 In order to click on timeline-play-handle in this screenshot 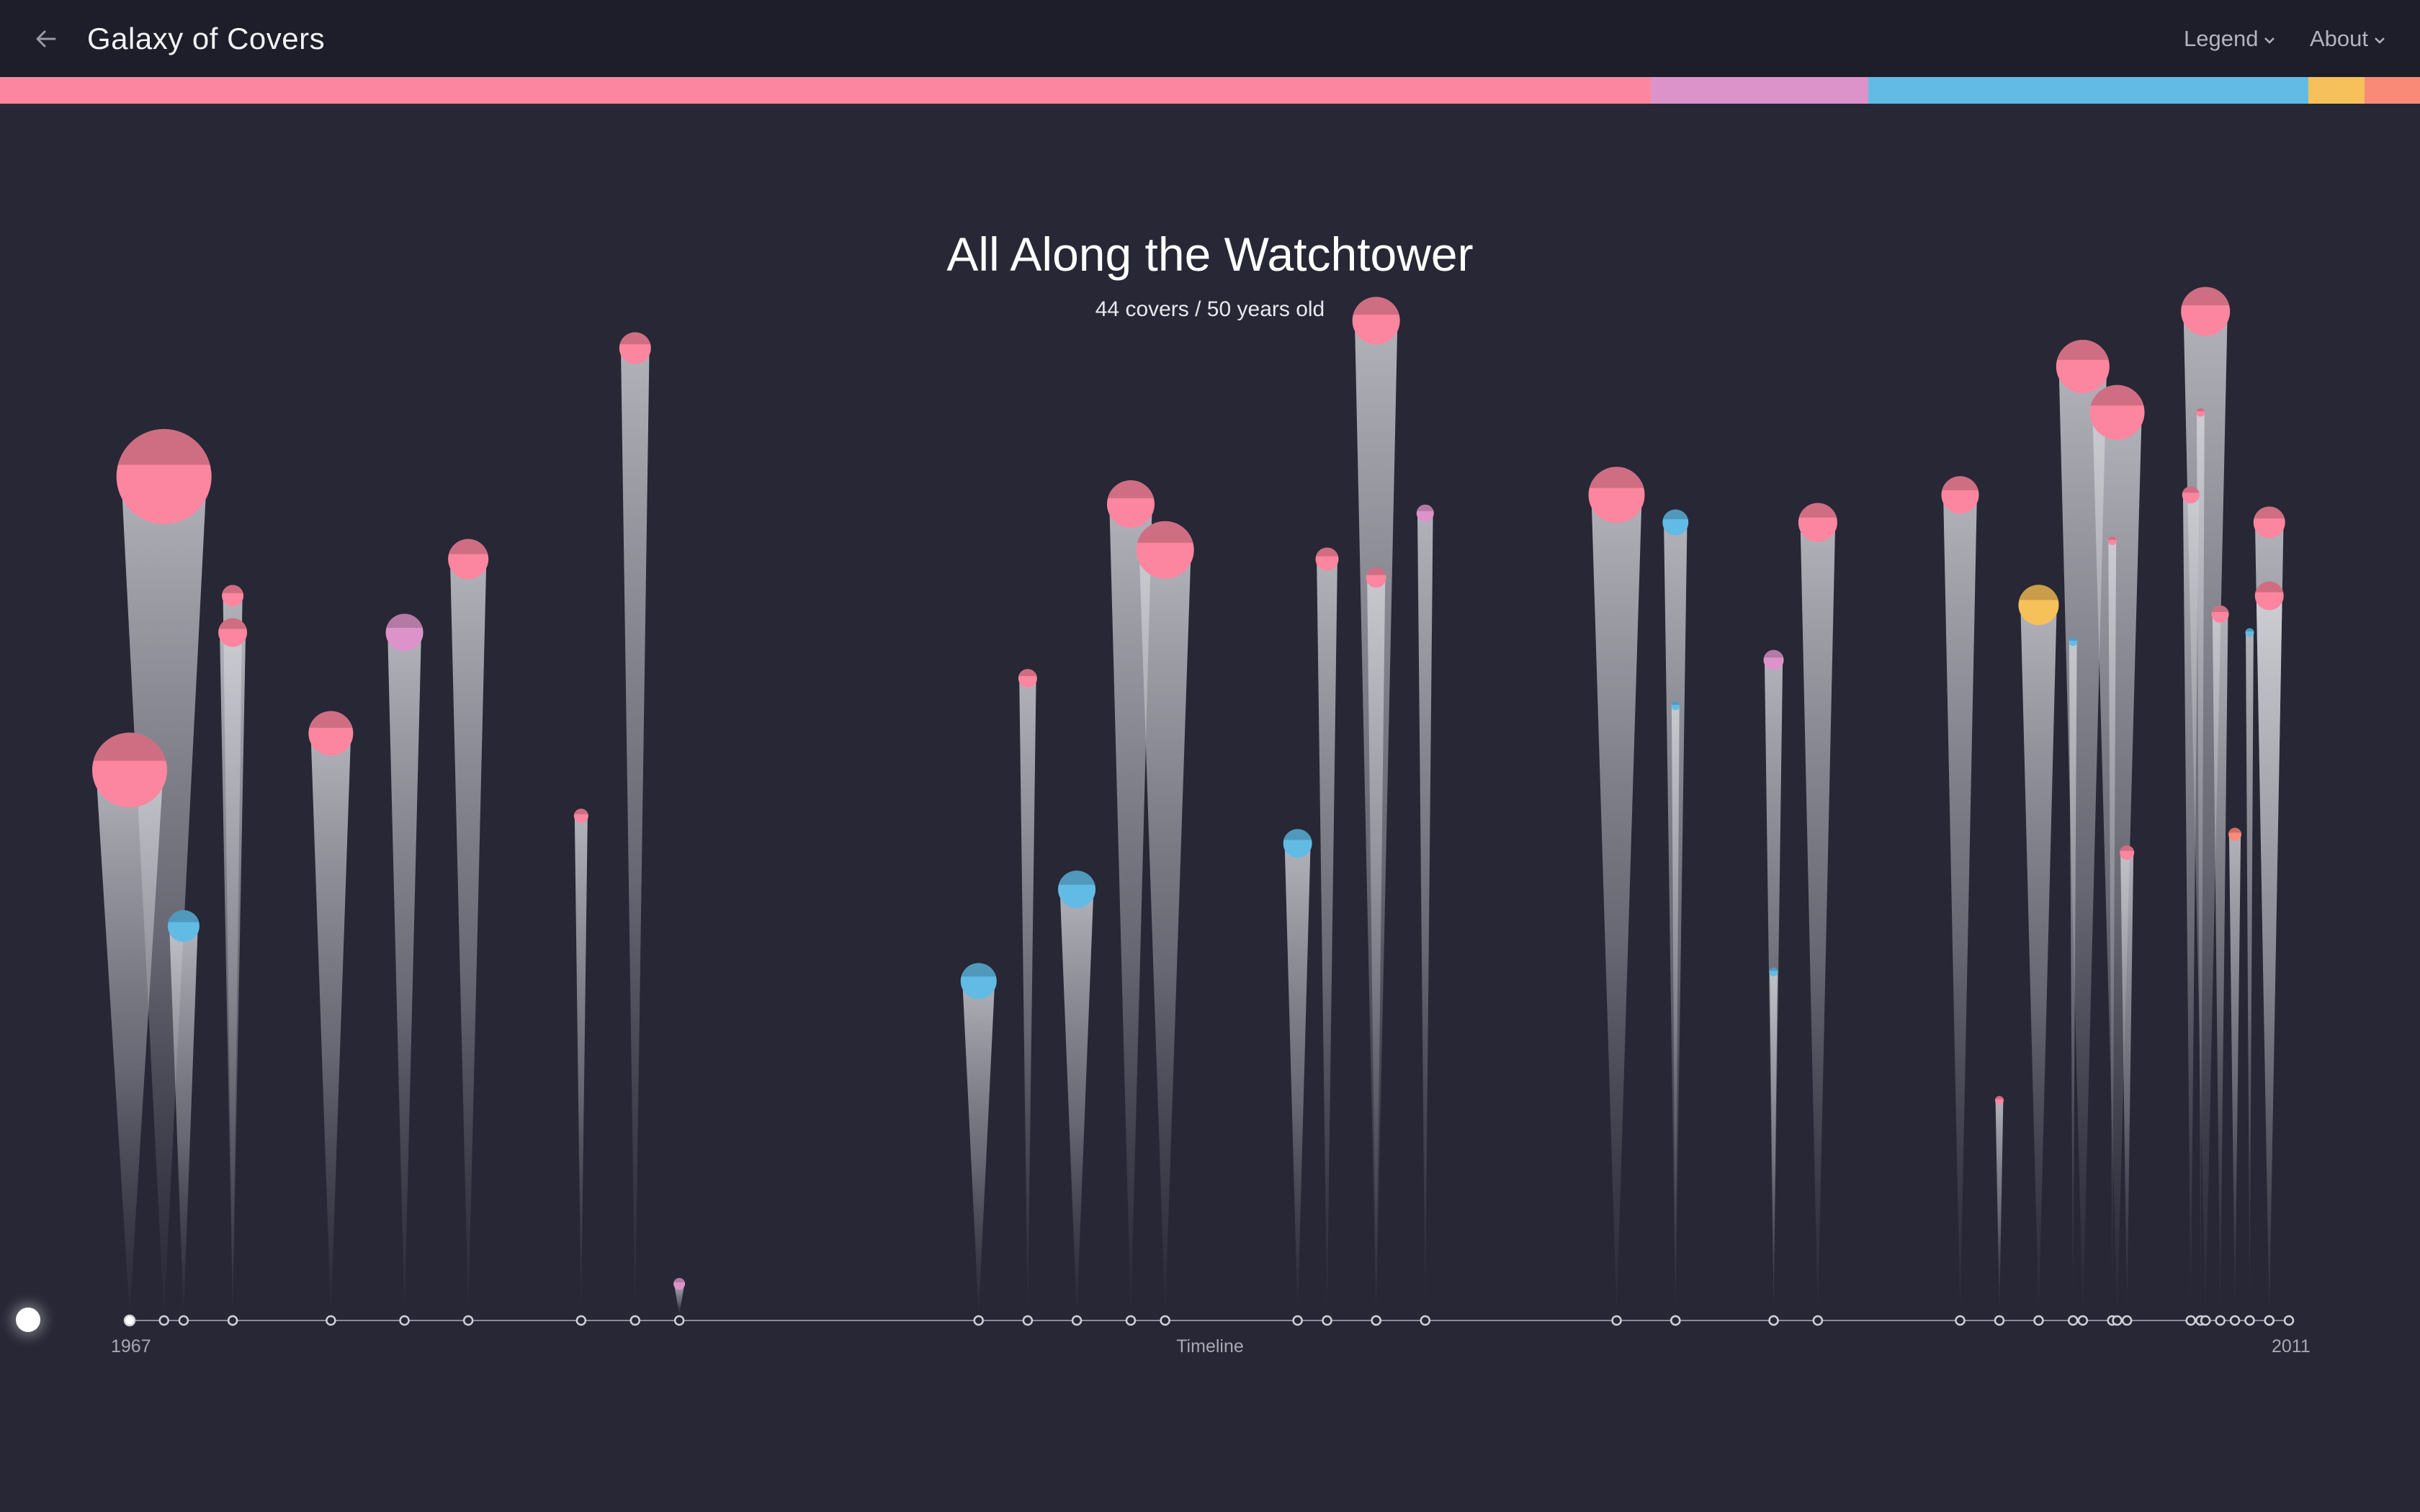, I will do `click(28, 1320)`.